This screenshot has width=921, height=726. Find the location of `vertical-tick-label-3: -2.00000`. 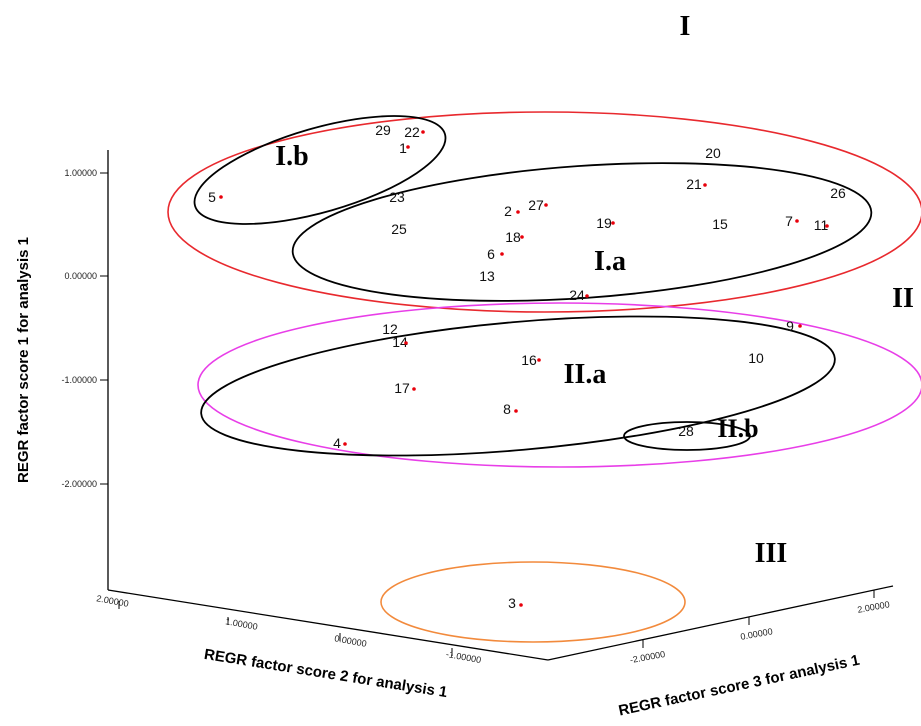

vertical-tick-label-3: -2.00000 is located at coordinates (79, 484).